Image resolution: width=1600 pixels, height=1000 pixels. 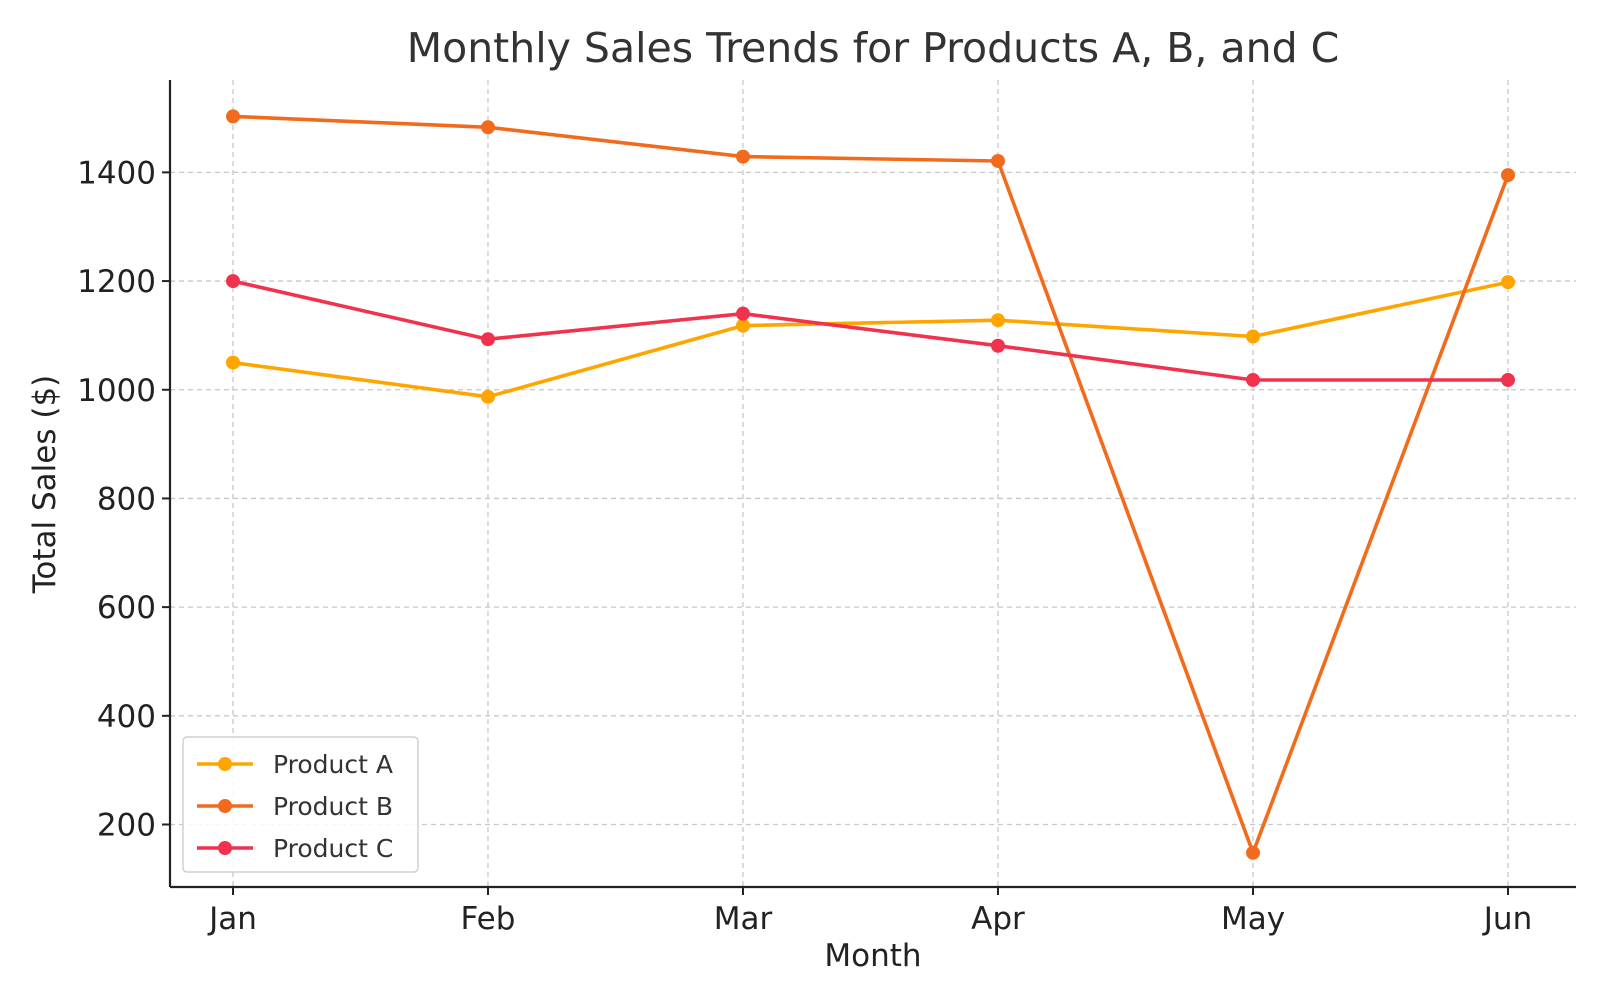 I want to click on legend-item: Product C, so click(x=295, y=848).